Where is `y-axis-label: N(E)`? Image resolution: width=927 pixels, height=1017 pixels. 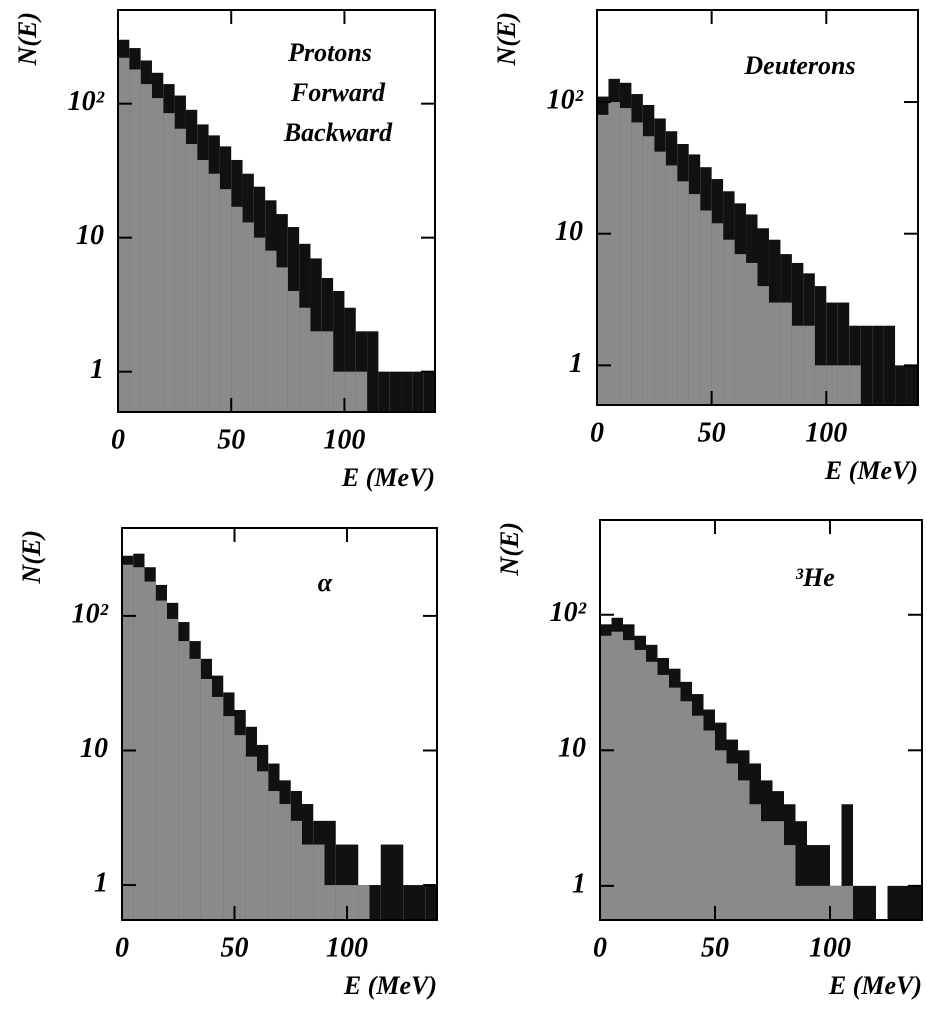 y-axis-label: N(E) is located at coordinates (31, 557).